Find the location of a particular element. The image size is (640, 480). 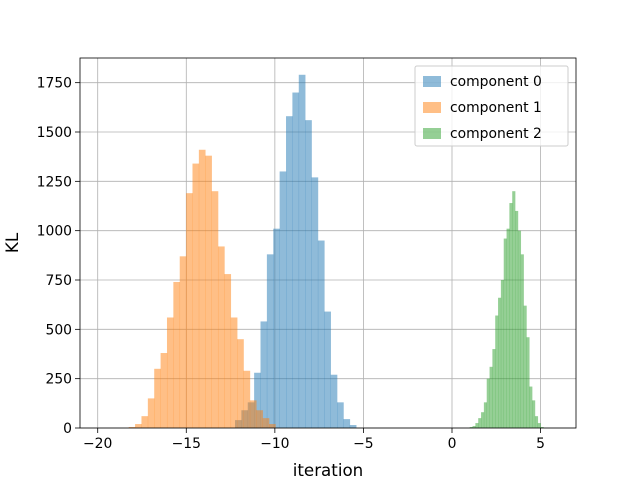

series-2-bars is located at coordinates (506, 309).